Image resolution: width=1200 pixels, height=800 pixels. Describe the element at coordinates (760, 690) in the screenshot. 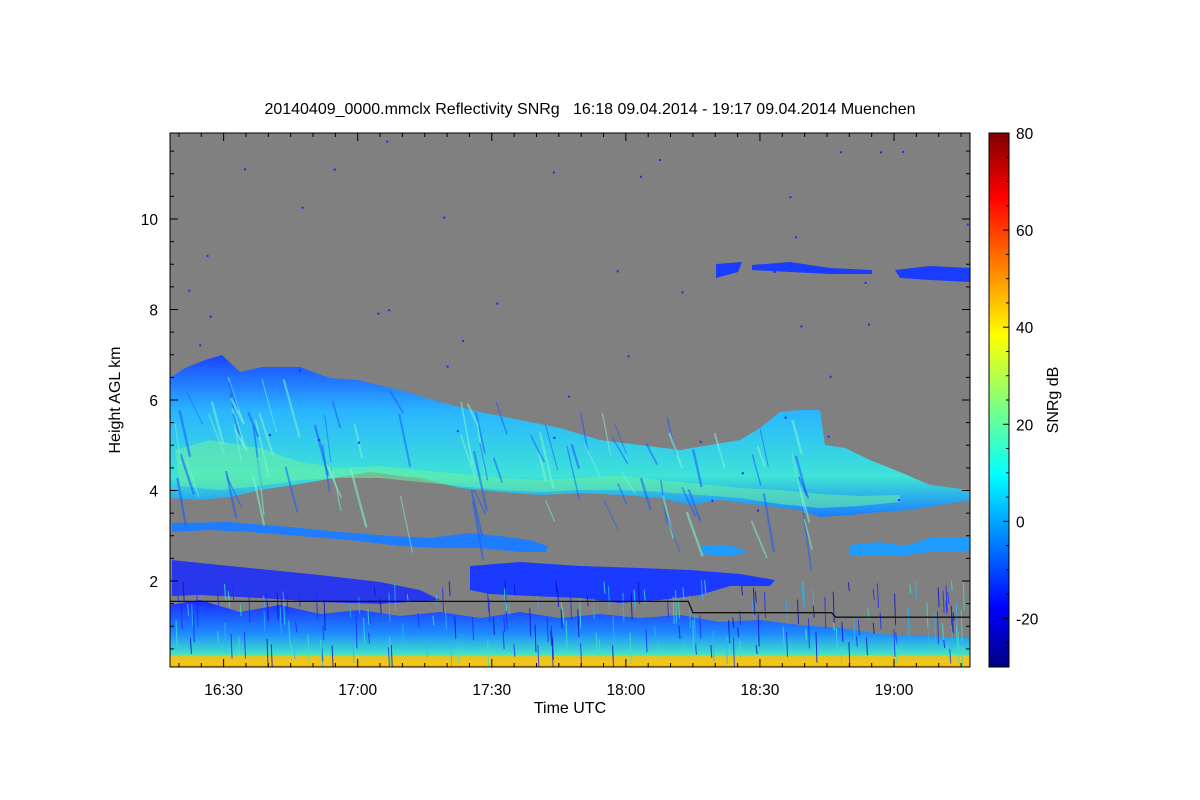

I see `x-tick-label: 18:30` at that location.